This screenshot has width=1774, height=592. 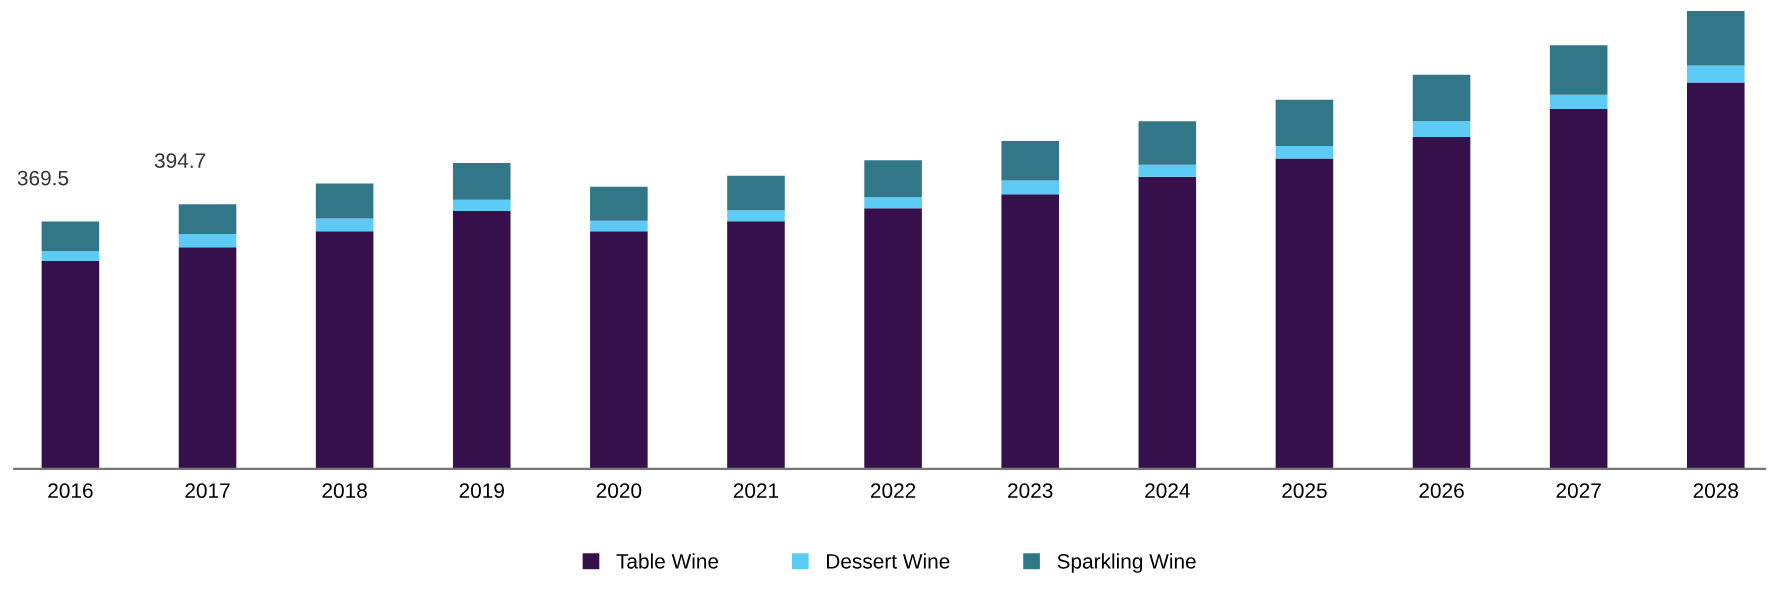 What do you see at coordinates (207, 491) in the screenshot?
I see `x-tick-label: 2017` at bounding box center [207, 491].